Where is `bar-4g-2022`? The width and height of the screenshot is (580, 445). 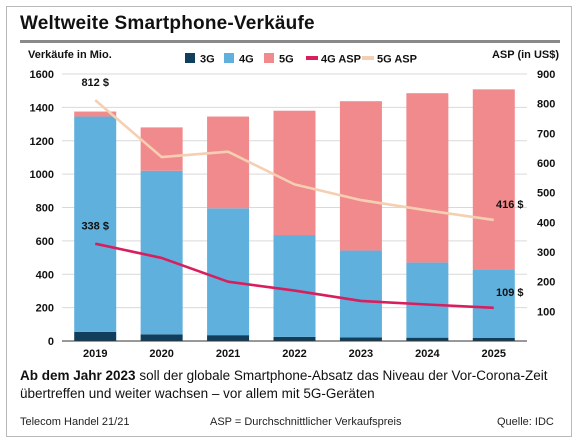
bar-4g-2022 is located at coordinates (294, 286).